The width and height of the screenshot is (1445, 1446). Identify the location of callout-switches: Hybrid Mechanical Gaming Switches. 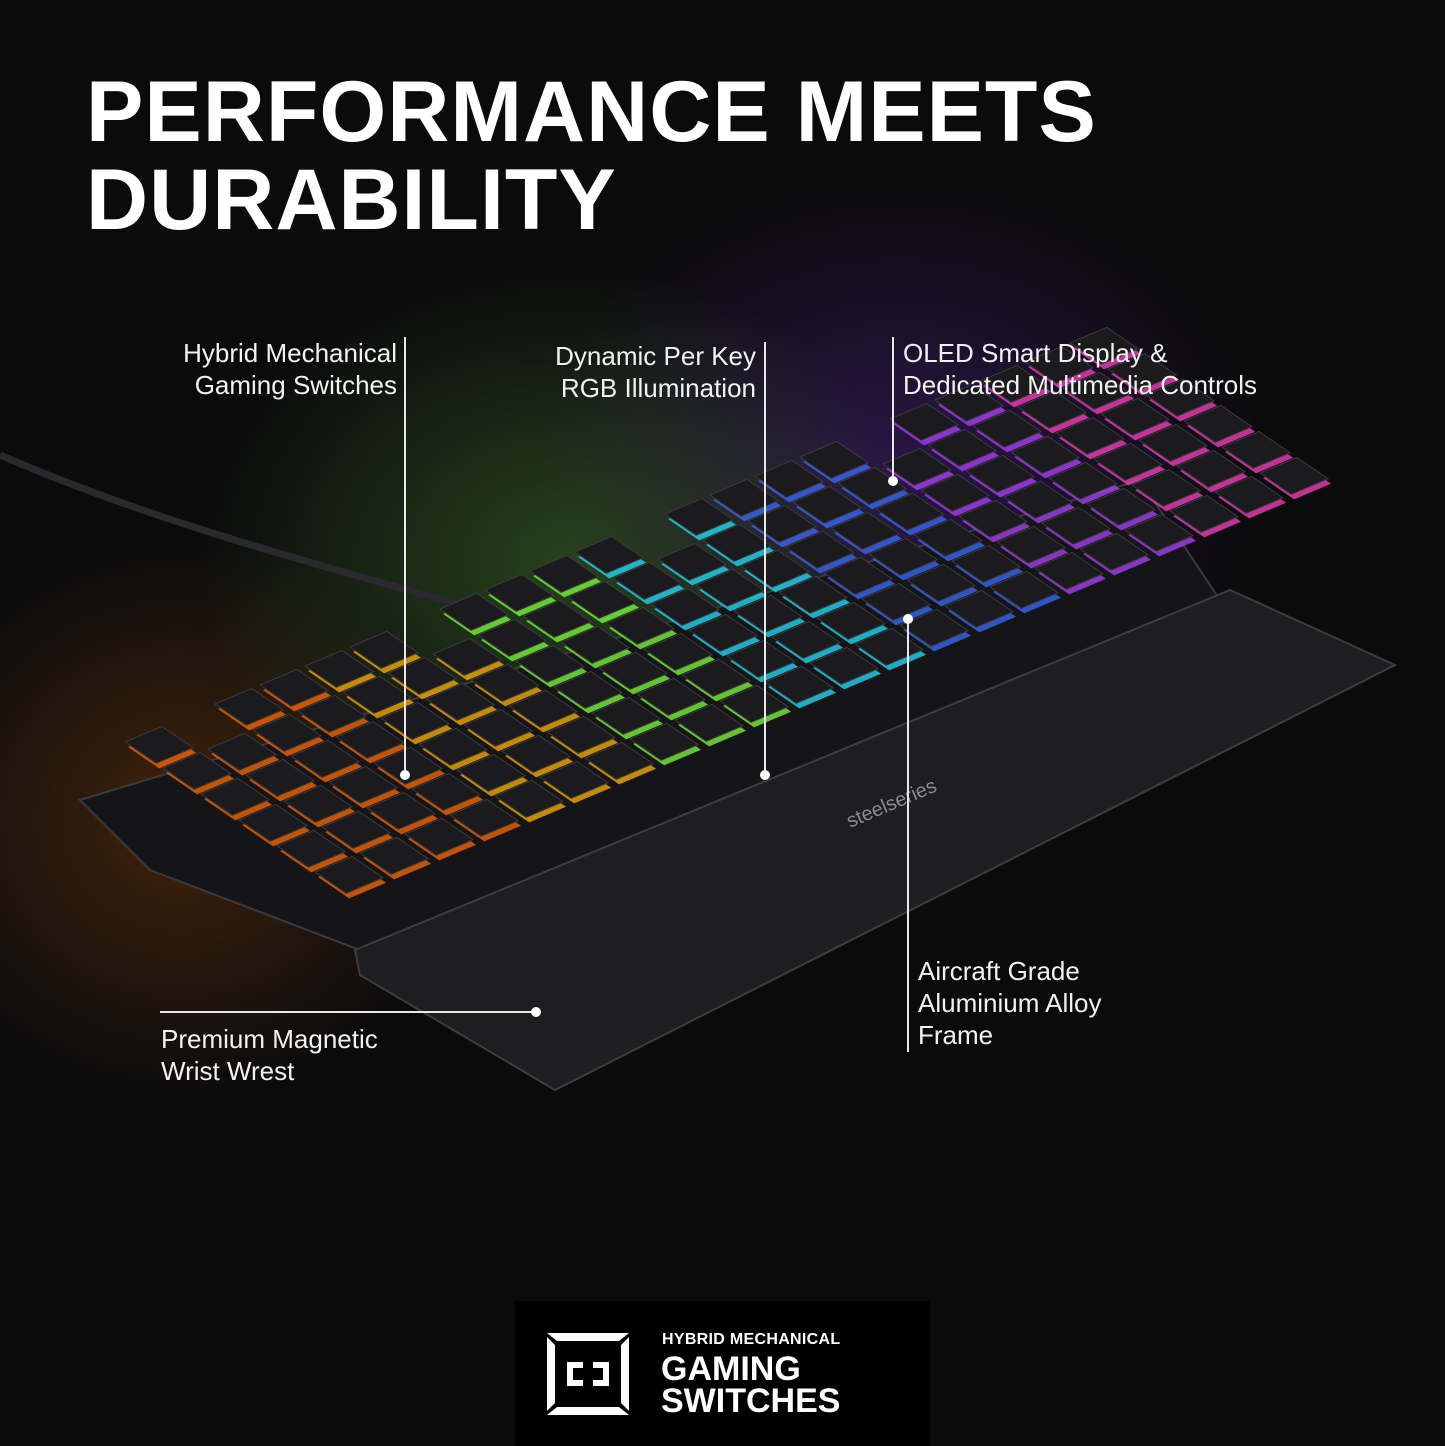
(268, 369).